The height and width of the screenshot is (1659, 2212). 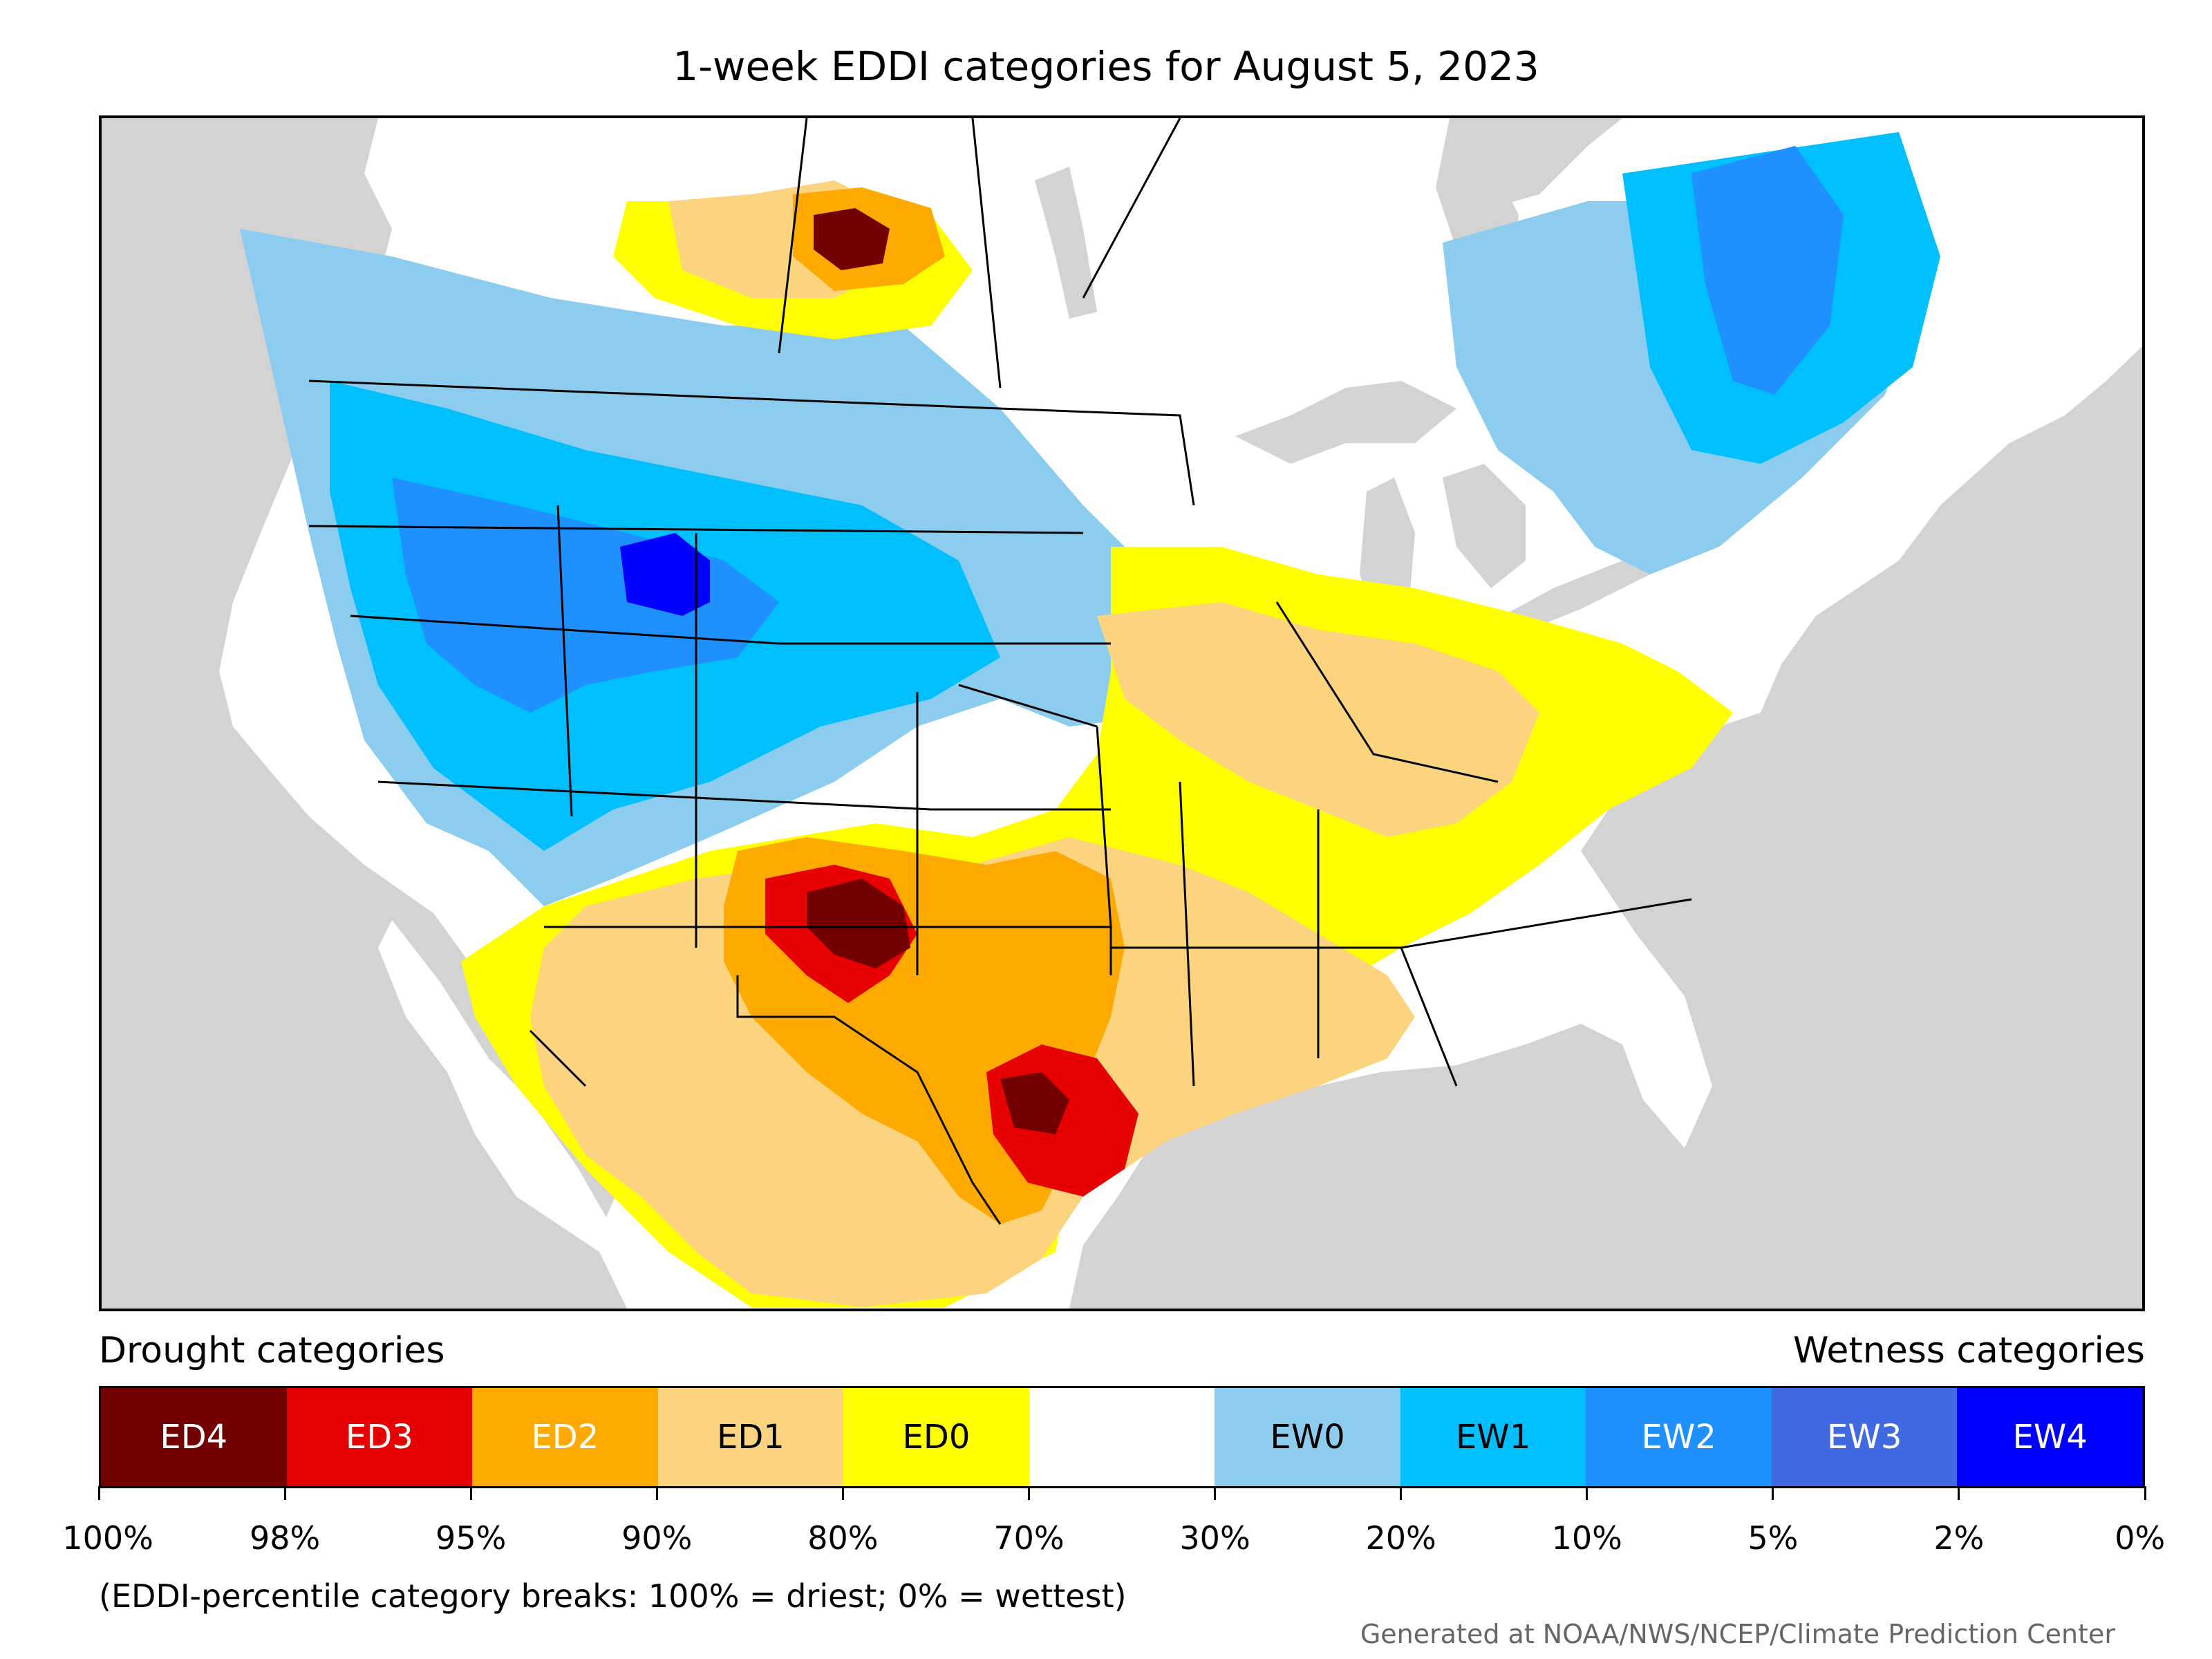 I want to click on colorbar-tick-label: 100%, so click(x=107, y=1538).